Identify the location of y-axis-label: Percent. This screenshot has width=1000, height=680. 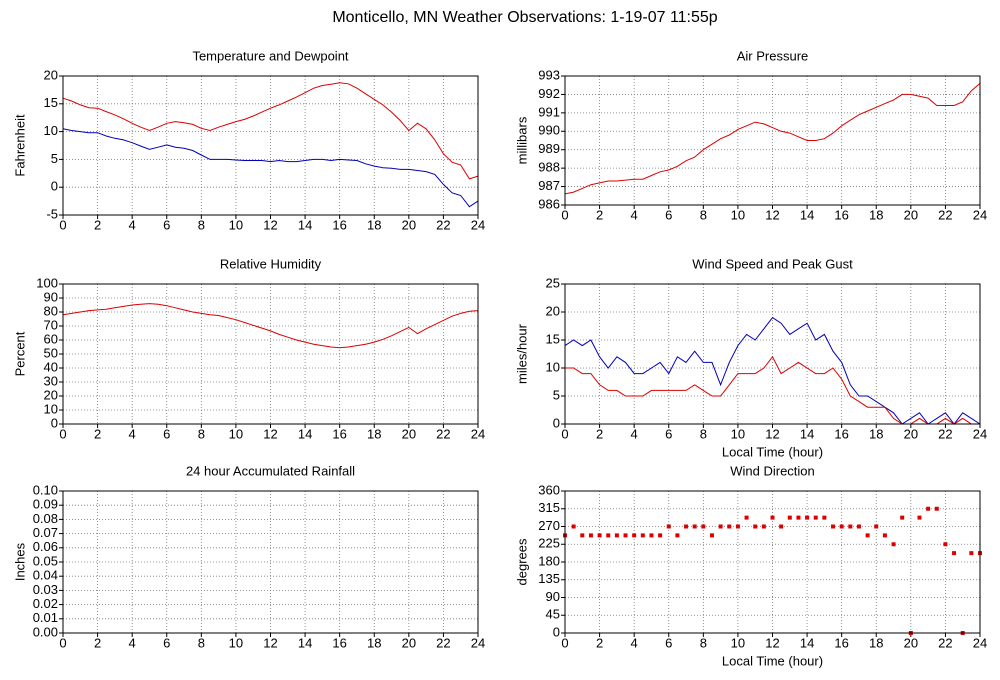
(19, 353).